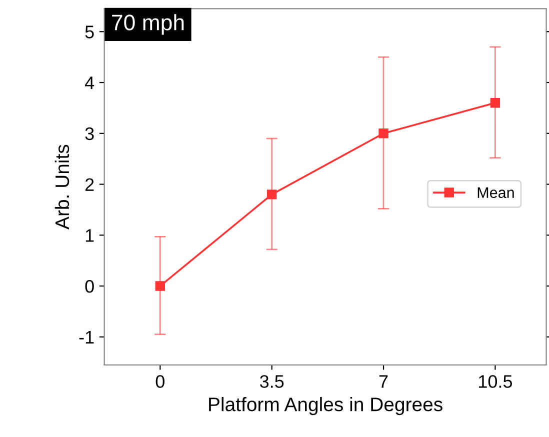 The width and height of the screenshot is (549, 437). What do you see at coordinates (89, 133) in the screenshot?
I see `y-tick-label: 3` at bounding box center [89, 133].